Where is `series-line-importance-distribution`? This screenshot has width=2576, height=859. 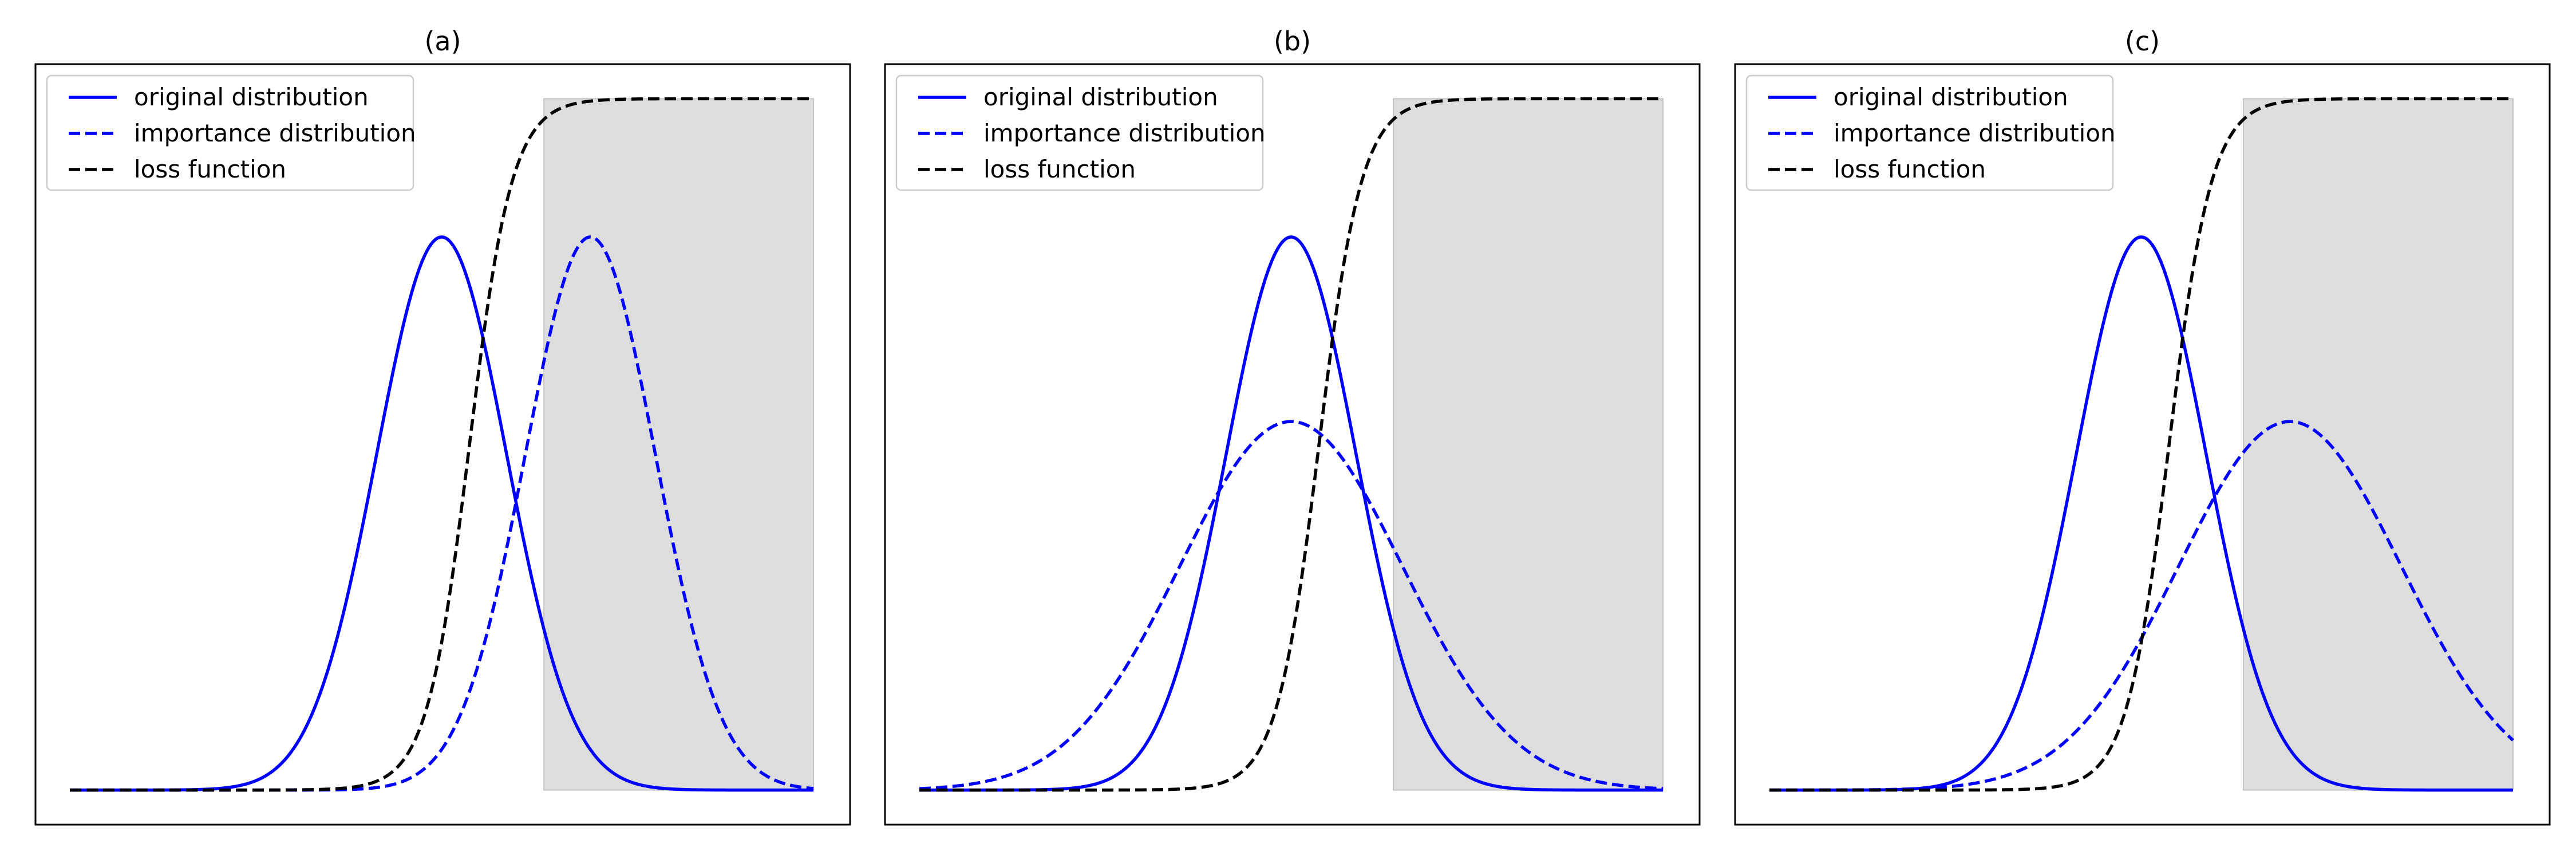
series-line-importance-distribution is located at coordinates (1291, 605).